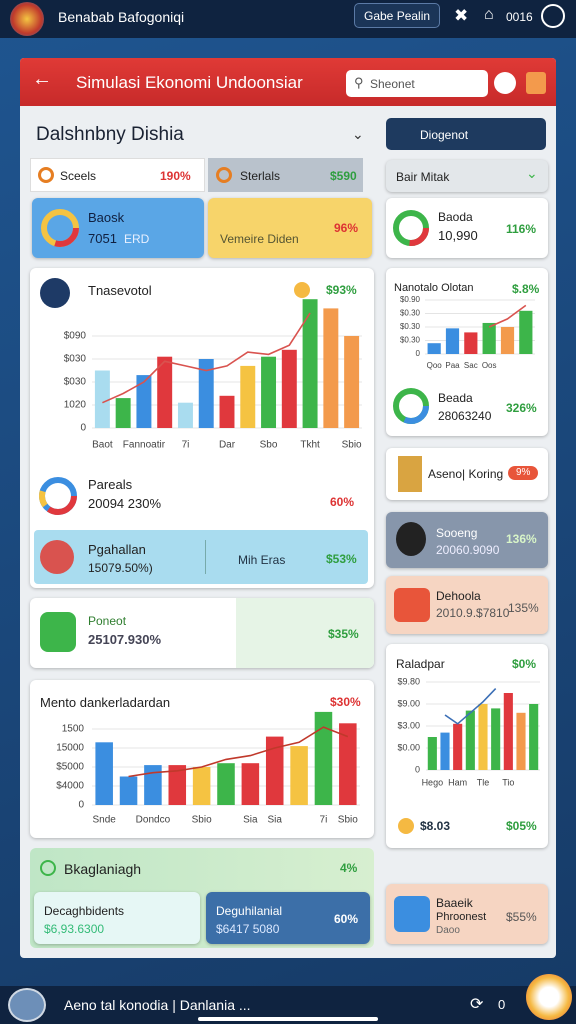  Describe the element at coordinates (175, 176) in the screenshot. I see `tab-value: 190%` at that location.